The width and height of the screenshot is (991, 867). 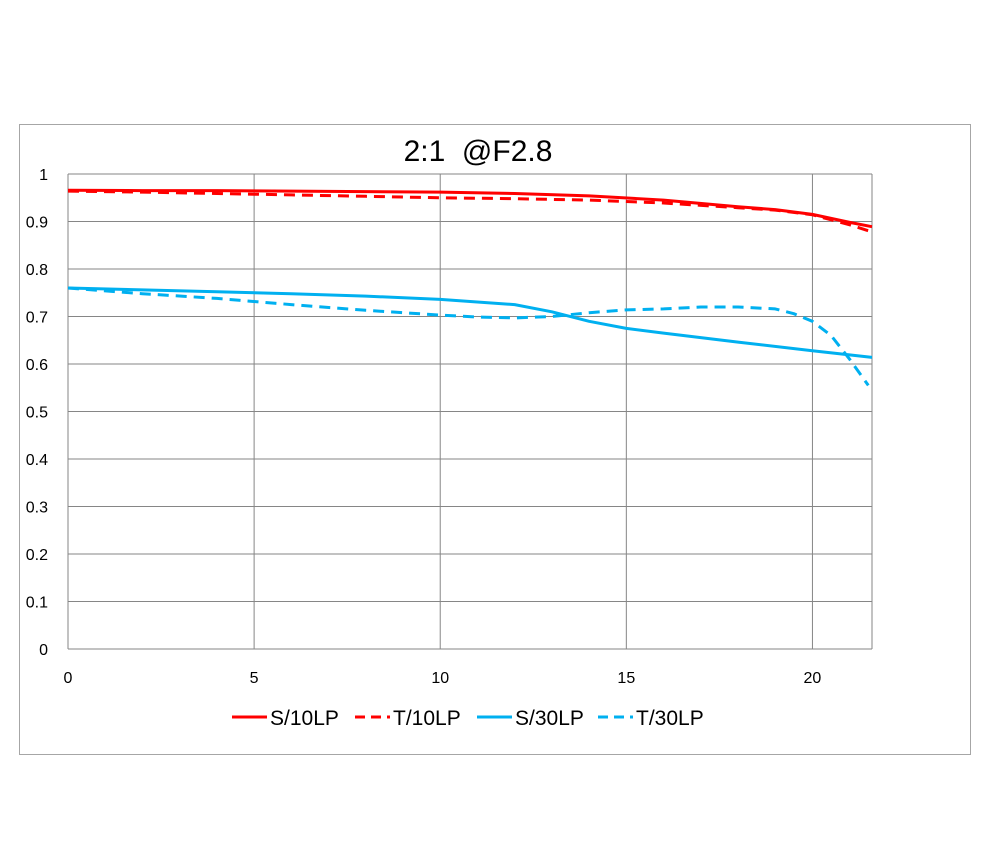 What do you see at coordinates (37, 460) in the screenshot?
I see `y-tick-label: 0.4` at bounding box center [37, 460].